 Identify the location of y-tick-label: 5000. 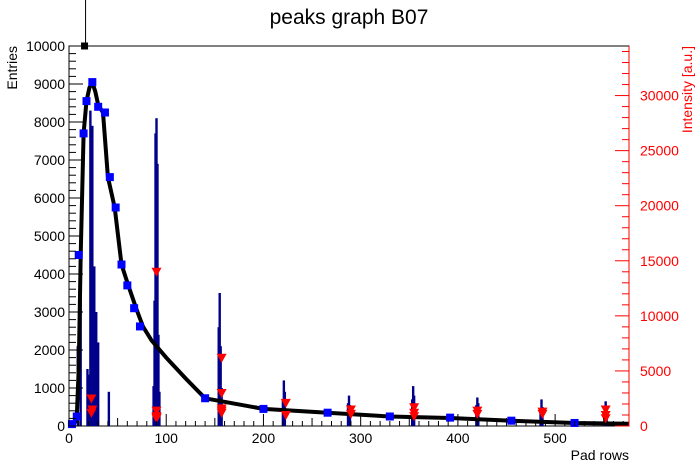
(49, 236).